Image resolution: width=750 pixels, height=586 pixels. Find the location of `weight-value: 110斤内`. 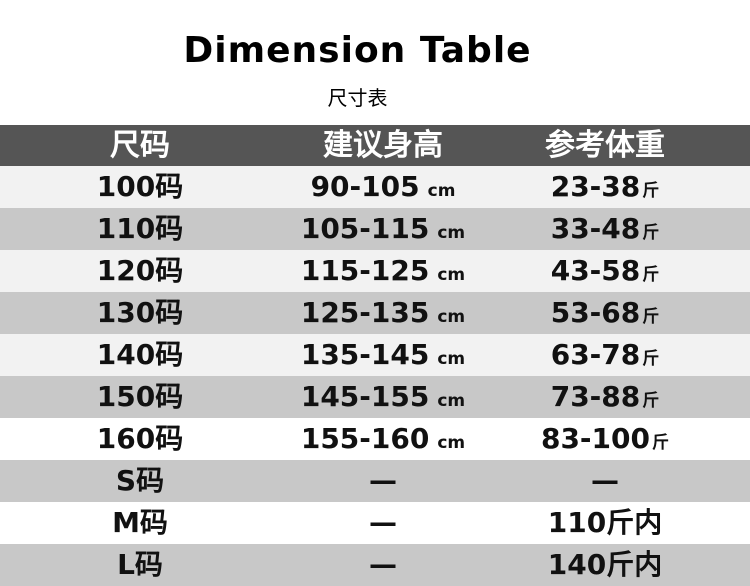

weight-value: 110斤内 is located at coordinates (605, 522).